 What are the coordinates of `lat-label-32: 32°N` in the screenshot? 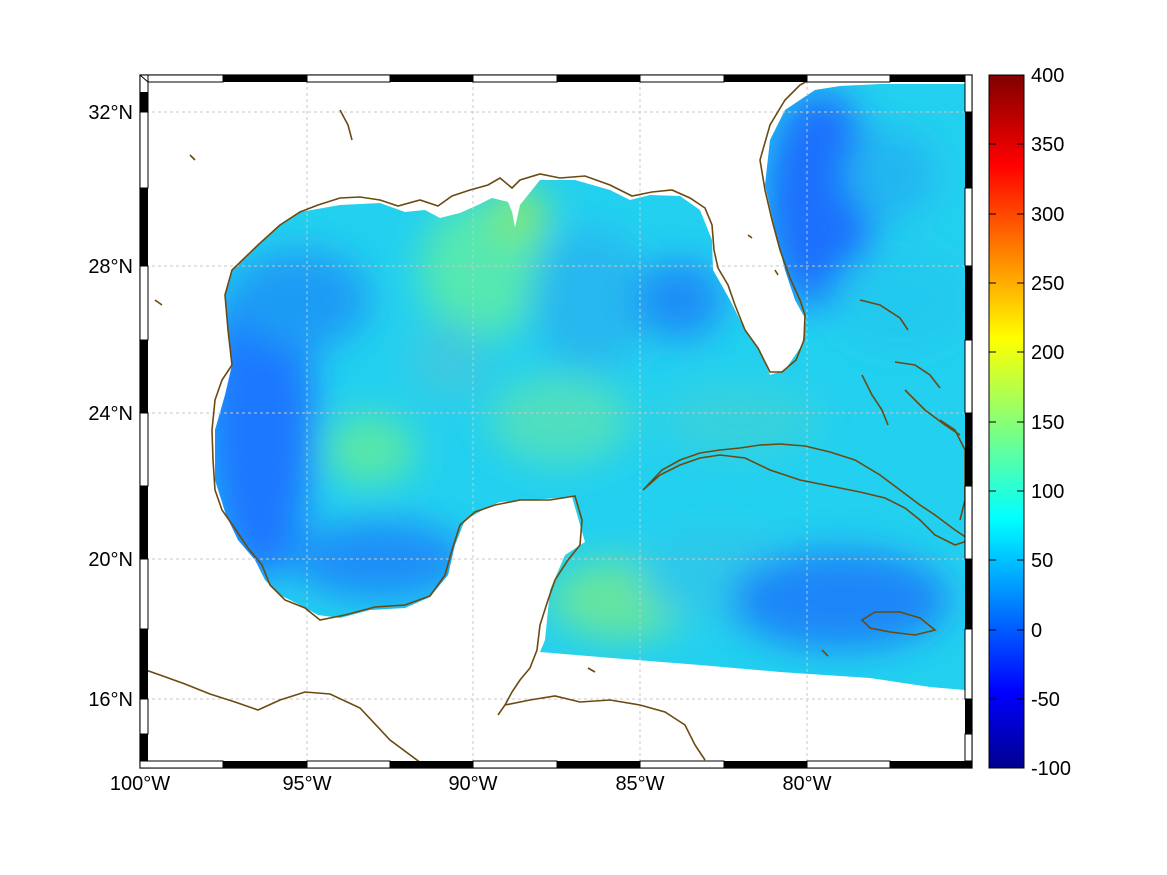 It's located at (110, 113).